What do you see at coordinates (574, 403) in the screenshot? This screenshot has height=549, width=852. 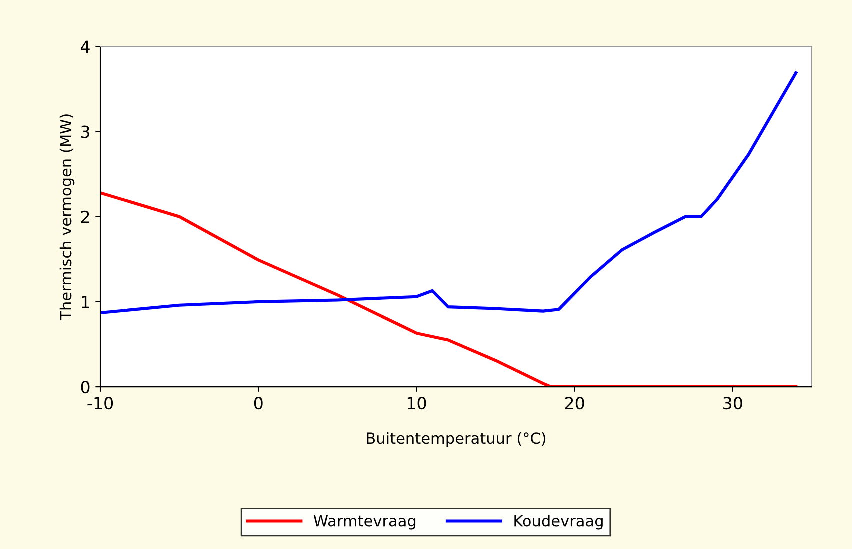 I see `x-tick-label: 20` at bounding box center [574, 403].